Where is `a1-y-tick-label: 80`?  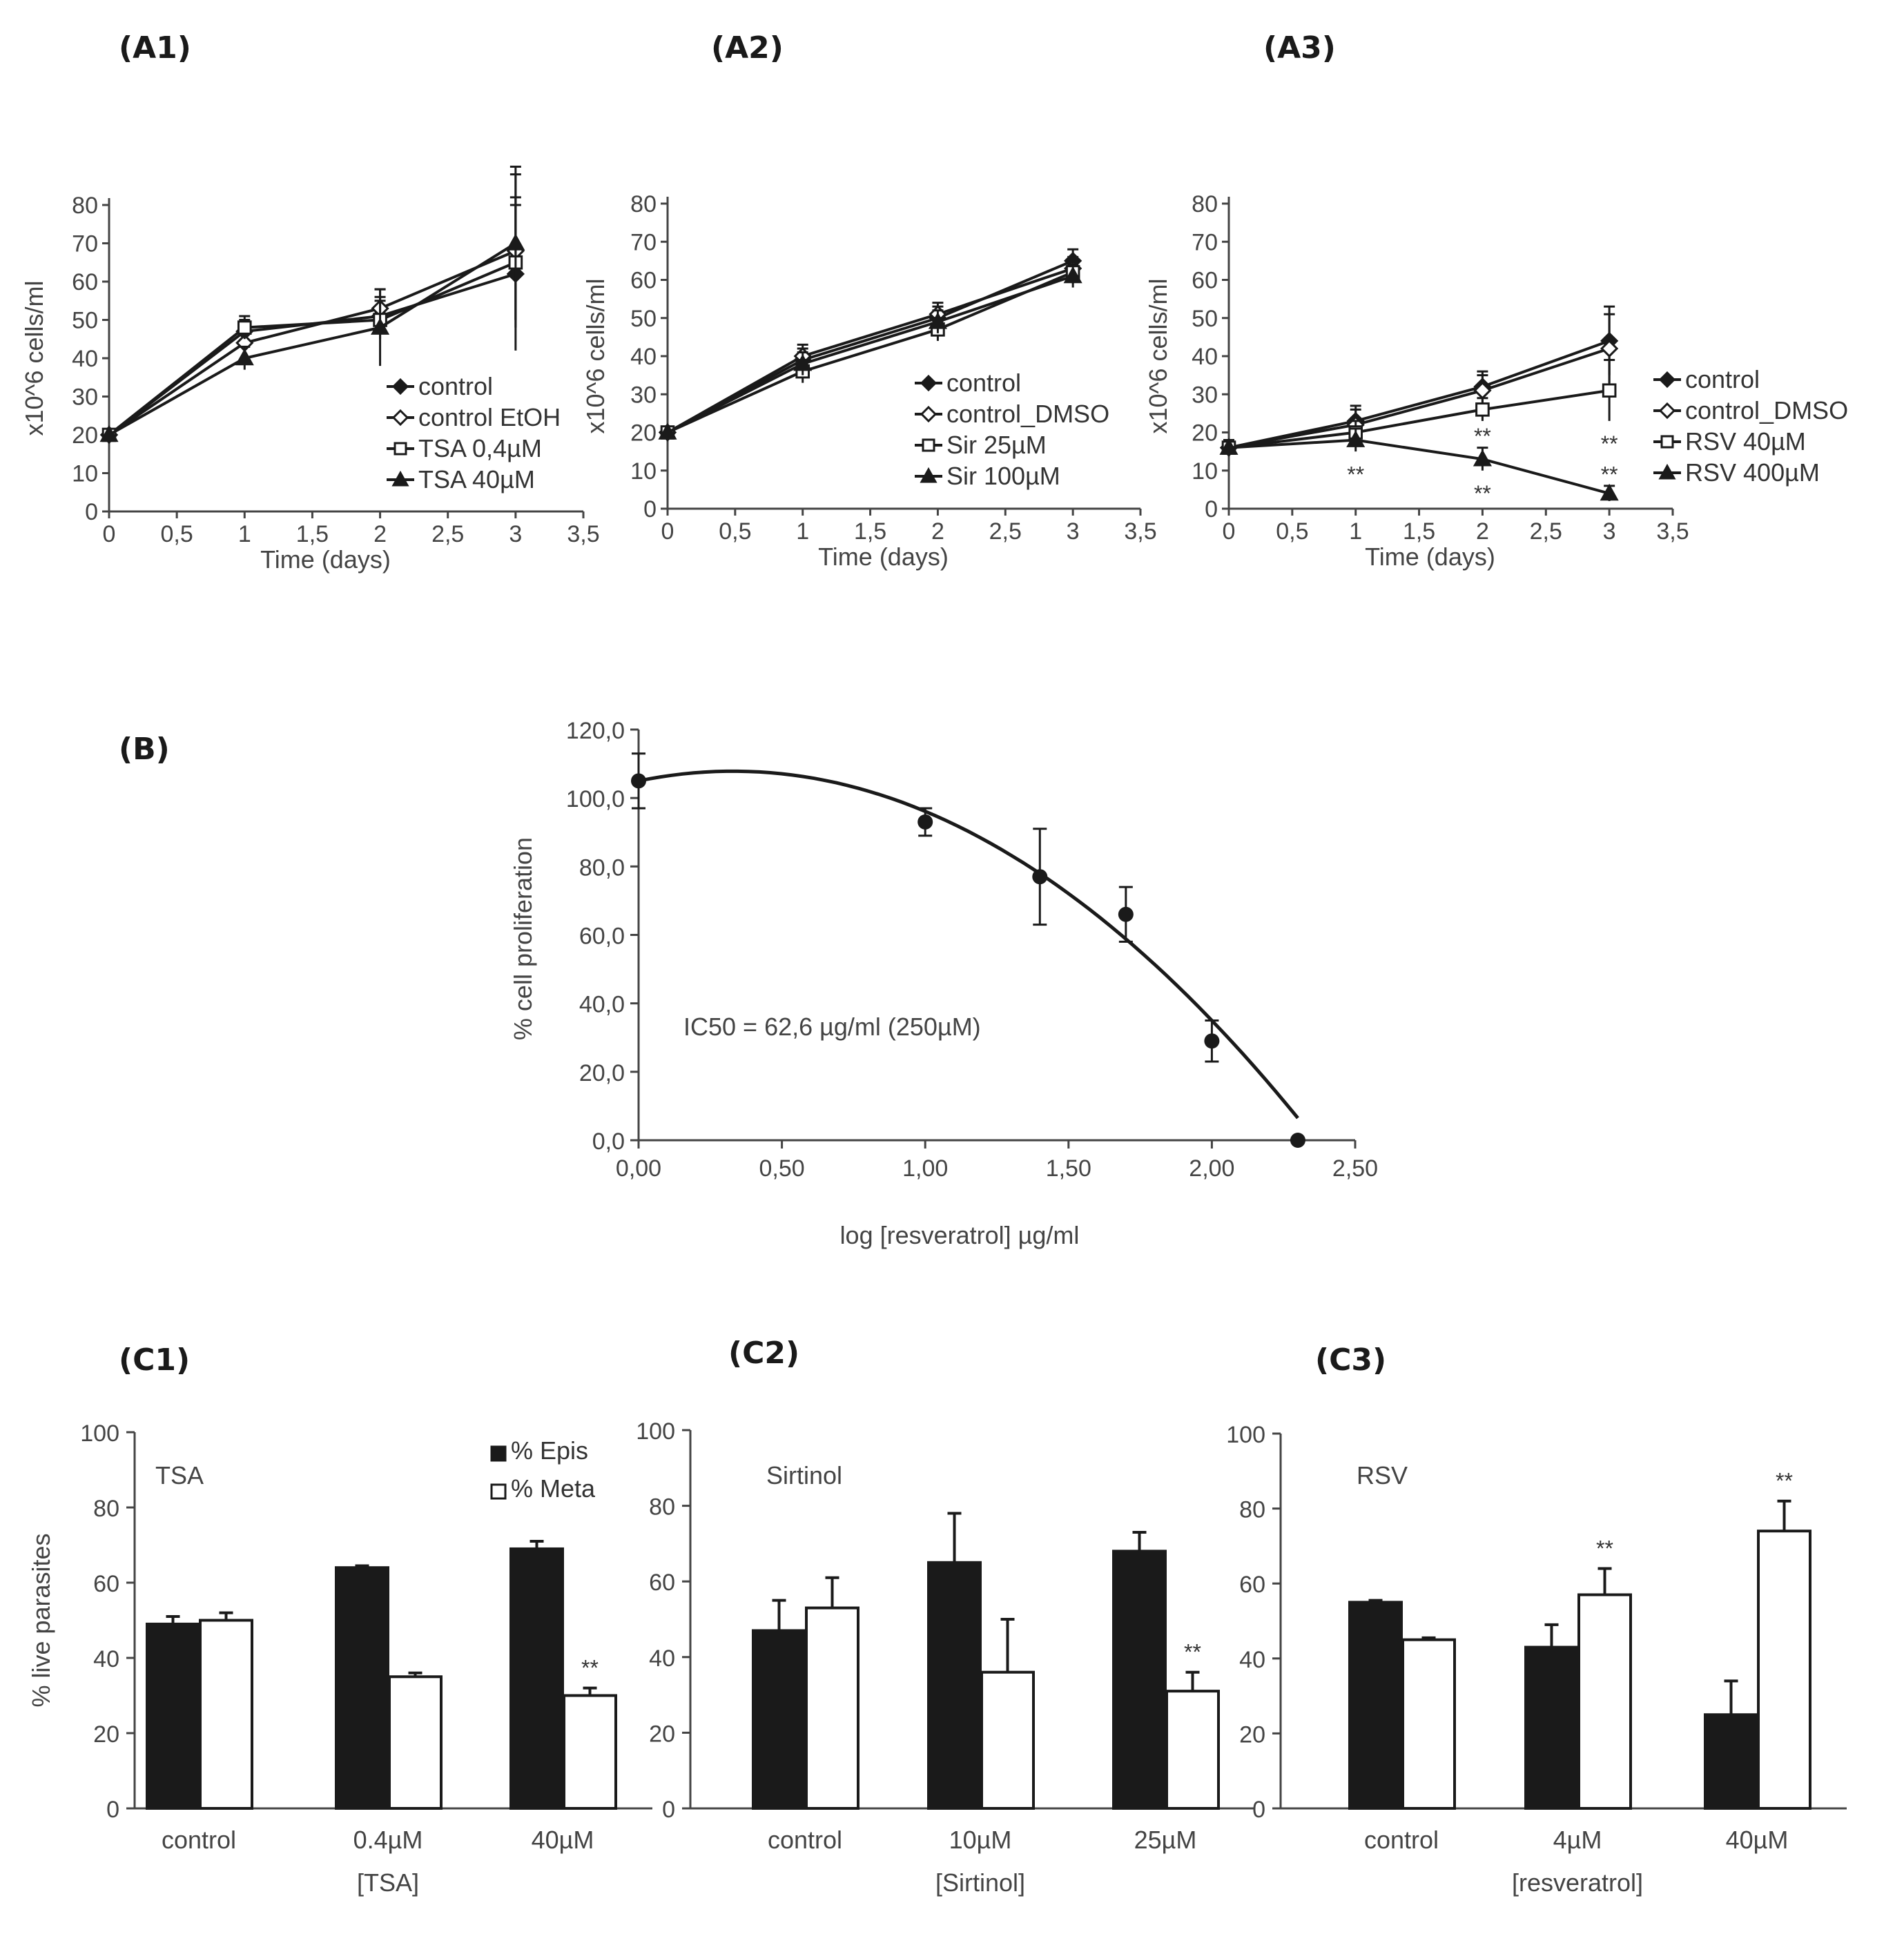 a1-y-tick-label: 80 is located at coordinates (85, 206).